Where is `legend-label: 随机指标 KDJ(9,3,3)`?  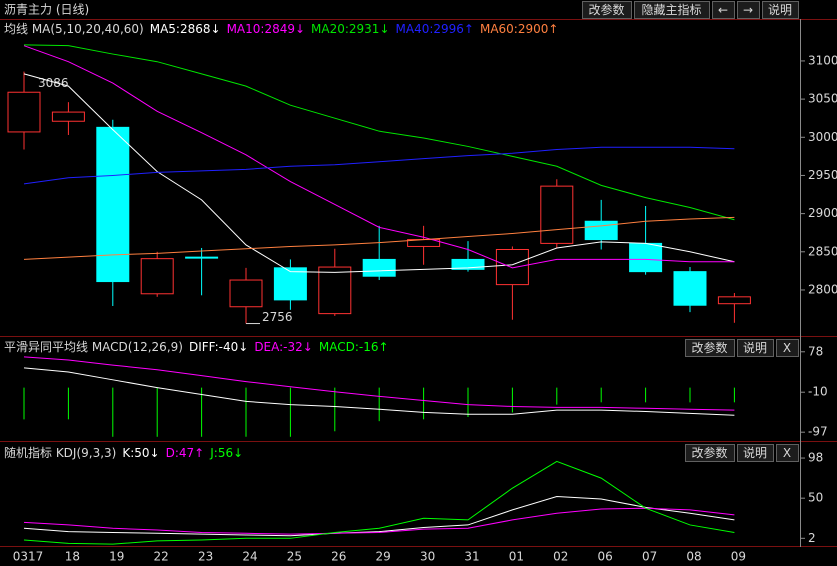
legend-label: 随机指标 KDJ(9,3,3) is located at coordinates (60, 452).